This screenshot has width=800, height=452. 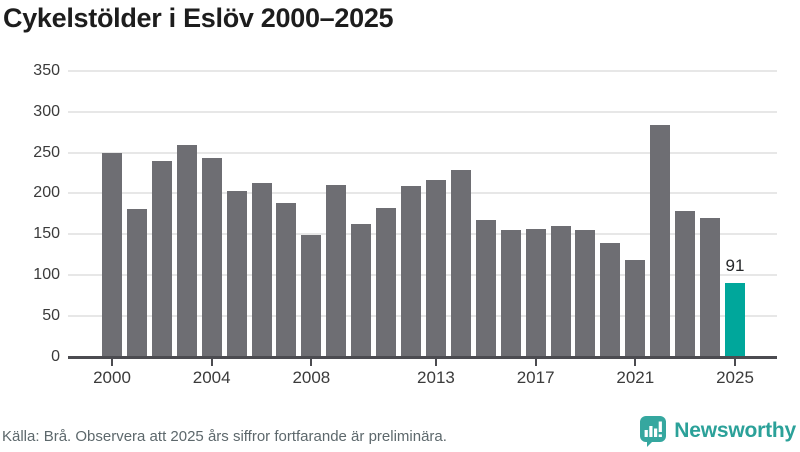 What do you see at coordinates (535, 362) in the screenshot?
I see `x-axis-tick-2017` at bounding box center [535, 362].